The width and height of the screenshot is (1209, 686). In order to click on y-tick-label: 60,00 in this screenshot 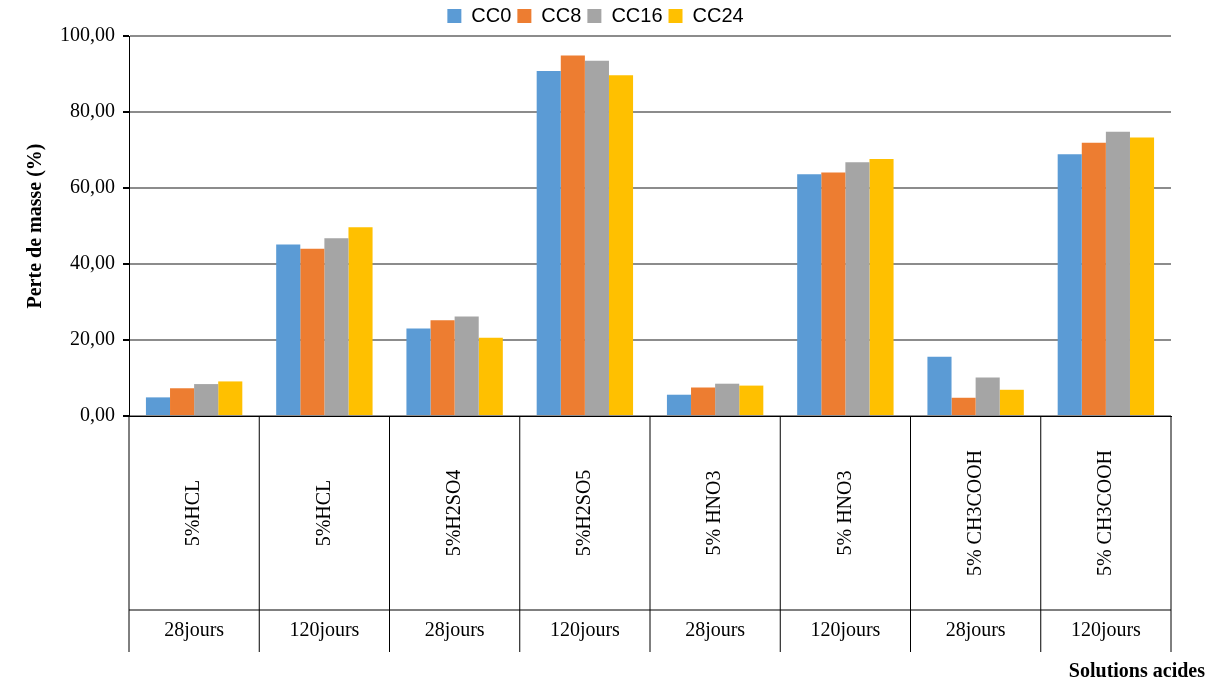, I will do `click(92, 186)`.